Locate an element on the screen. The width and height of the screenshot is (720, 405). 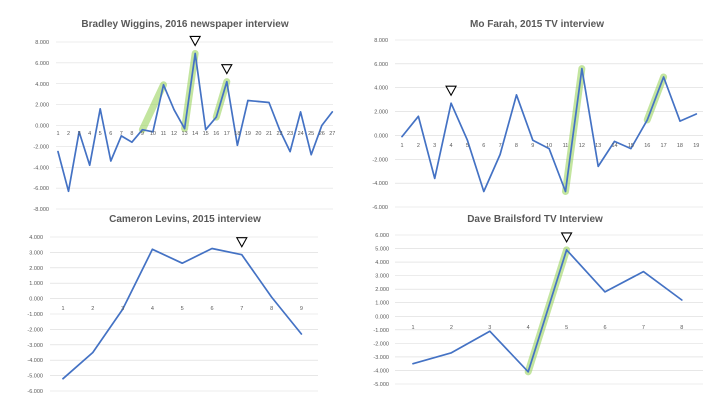
chart-title: Dave Brailsford TV Interview is located at coordinates (535, 219).